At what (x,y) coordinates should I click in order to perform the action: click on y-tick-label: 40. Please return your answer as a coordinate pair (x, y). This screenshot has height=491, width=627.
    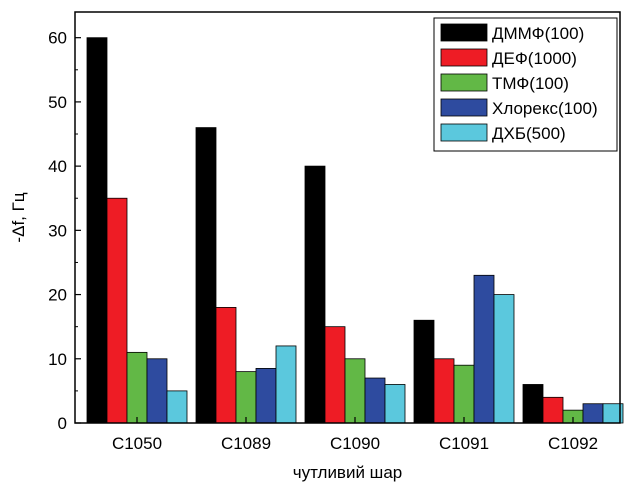
    Looking at the image, I should click on (57, 166).